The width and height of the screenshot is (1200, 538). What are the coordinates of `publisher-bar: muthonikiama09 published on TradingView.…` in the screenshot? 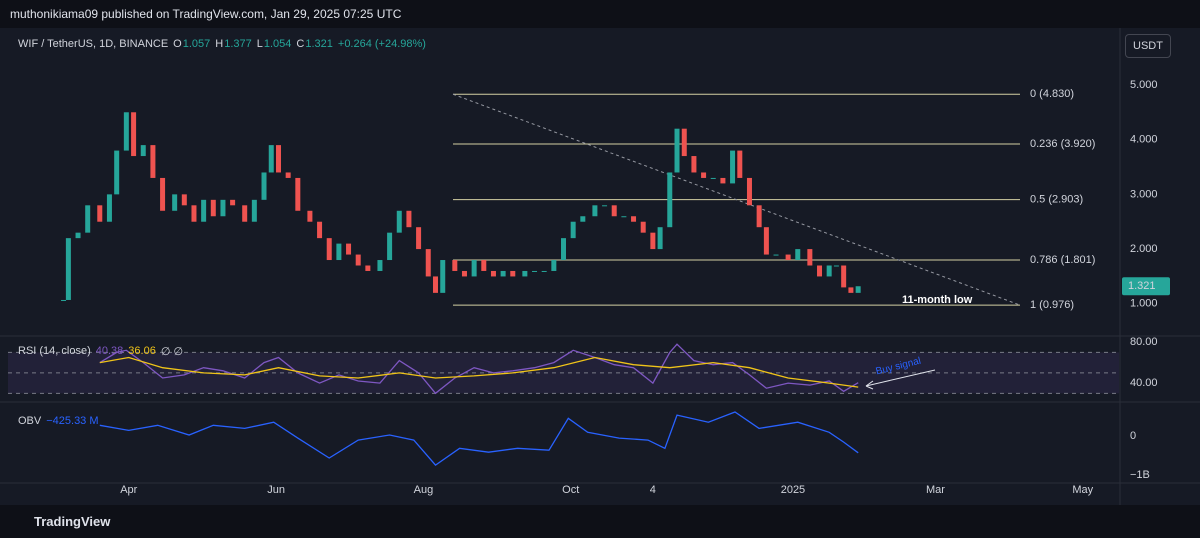 It's located at (600, 14).